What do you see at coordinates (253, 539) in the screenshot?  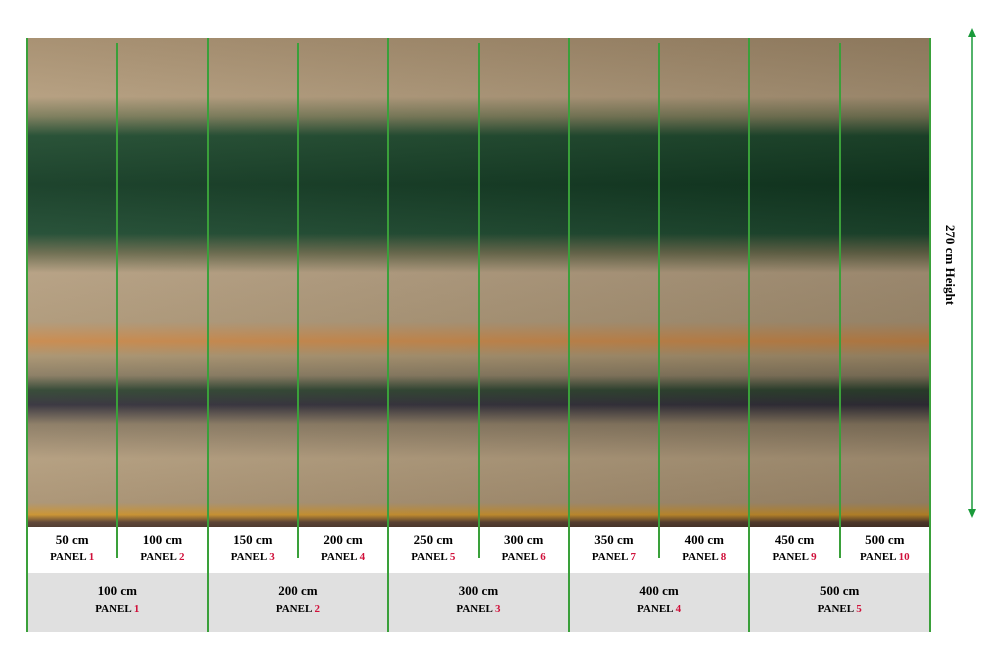 I see `panel-width: 150 cm` at bounding box center [253, 539].